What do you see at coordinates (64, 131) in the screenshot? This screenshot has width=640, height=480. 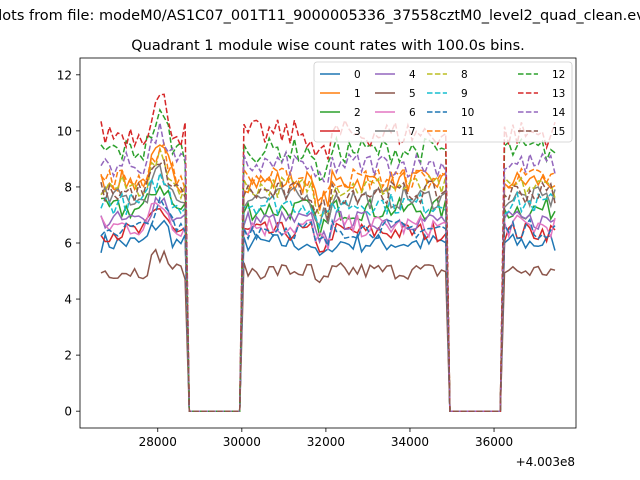 I see `y-tick-label: 10` at bounding box center [64, 131].